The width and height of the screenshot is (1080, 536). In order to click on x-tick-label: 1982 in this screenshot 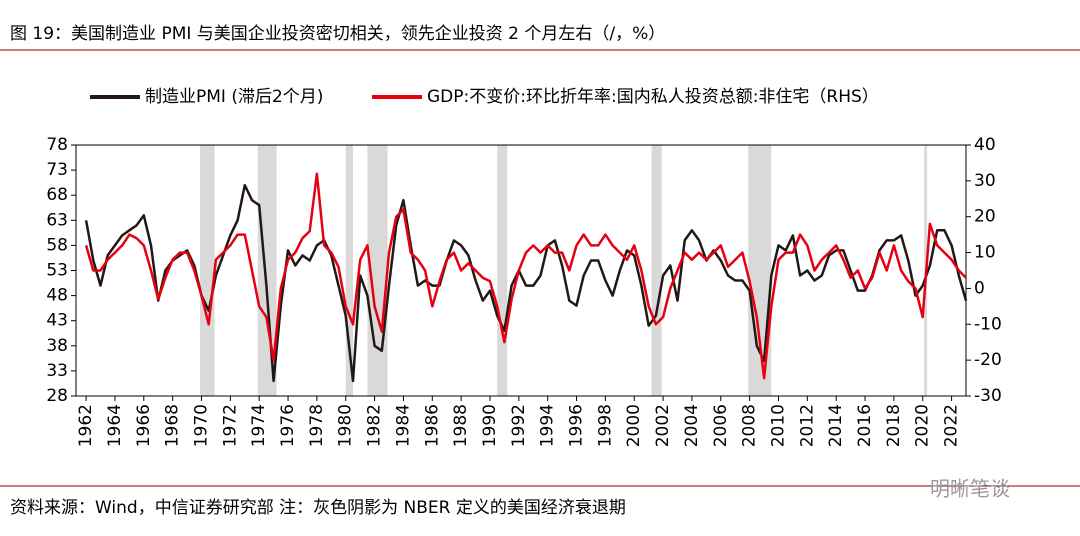, I will do `click(375, 425)`.